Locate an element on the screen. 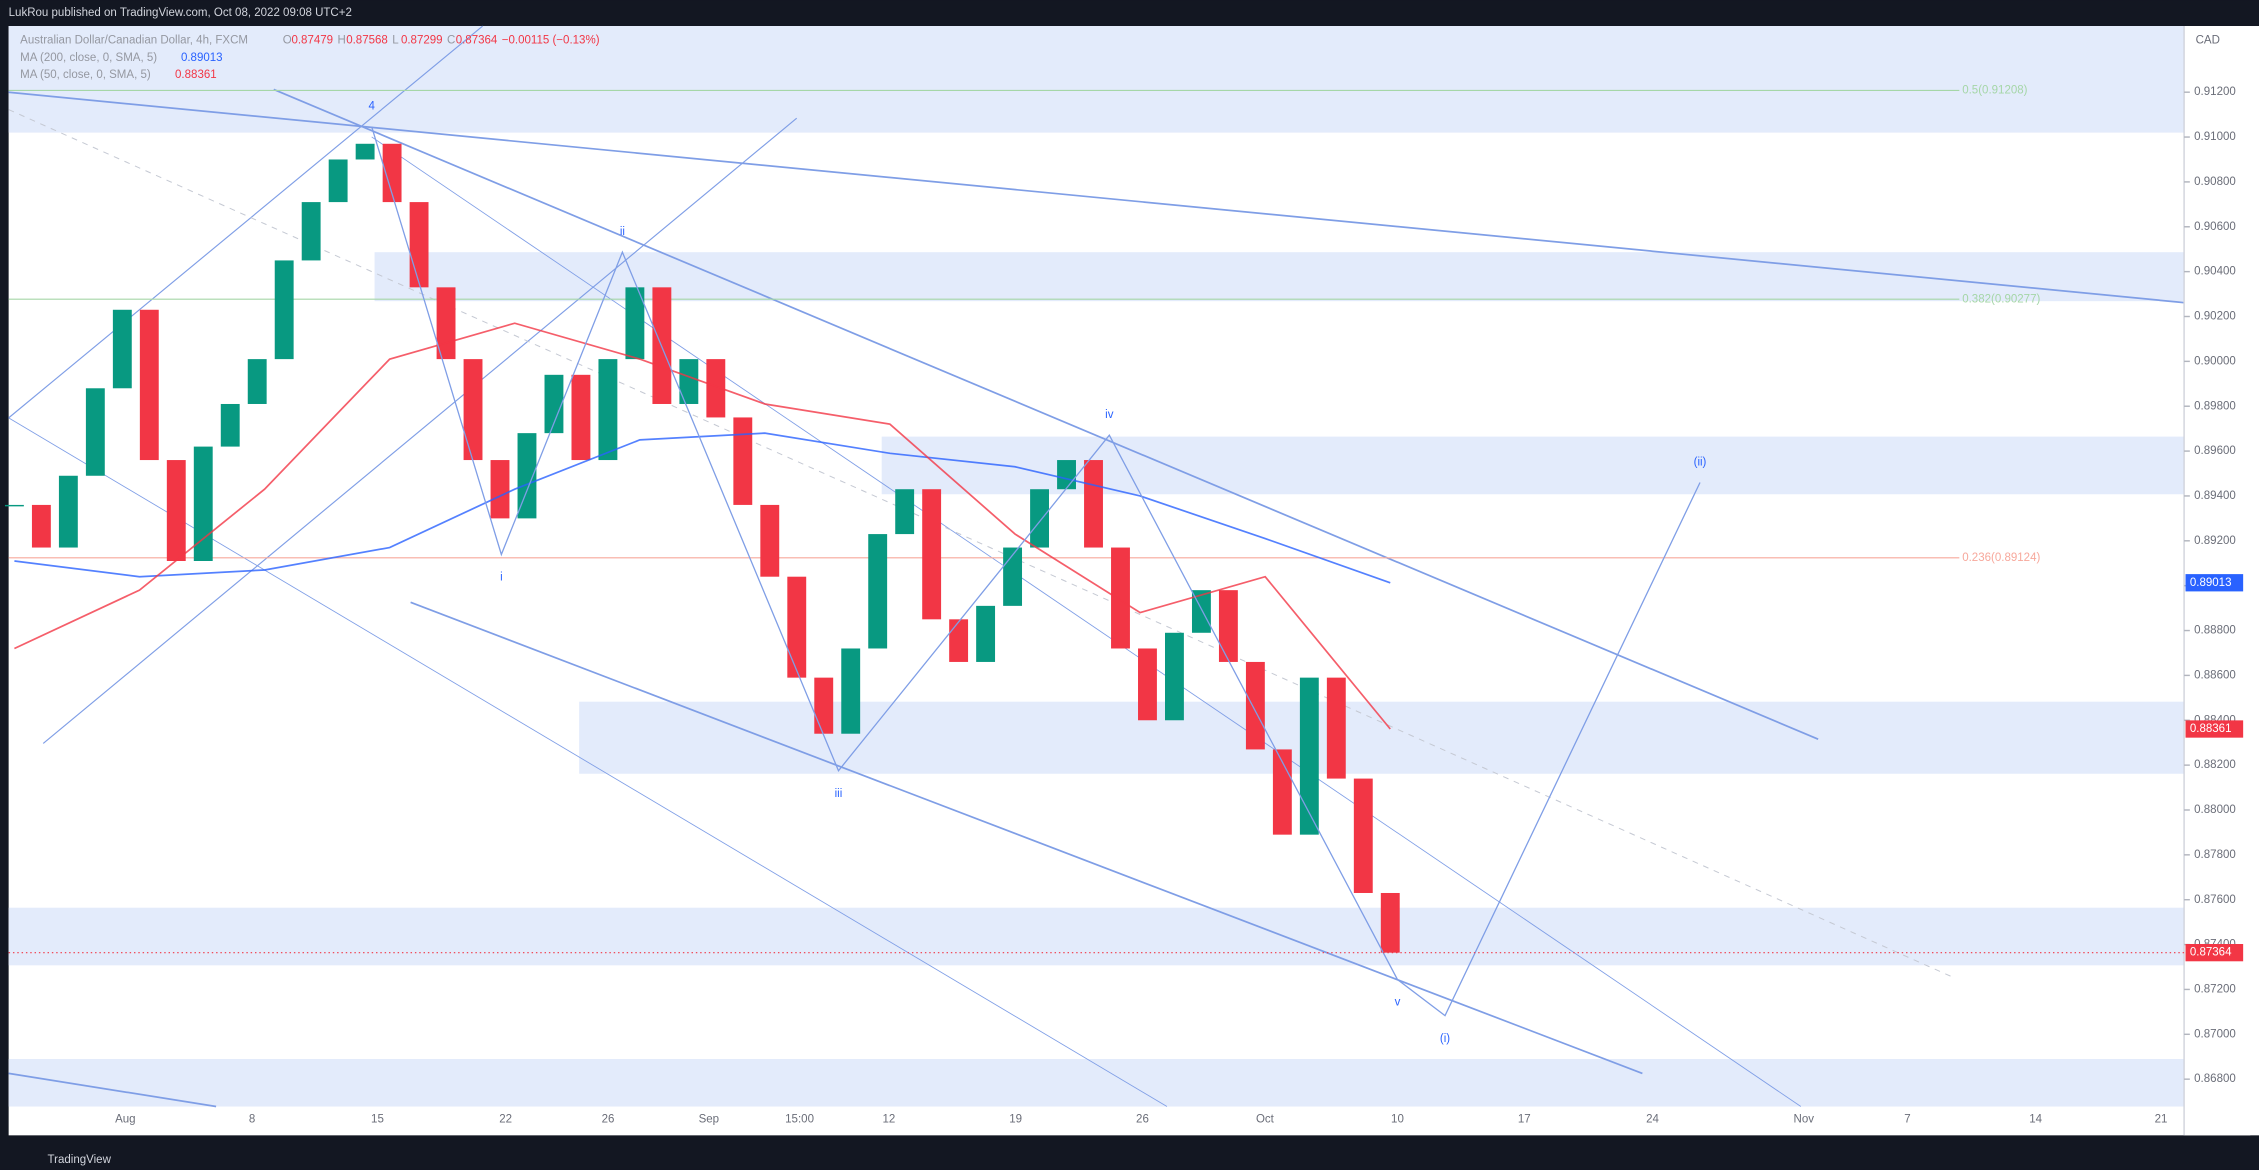 The height and width of the screenshot is (1170, 2259). y-tick-label: 0.89400 is located at coordinates (2215, 496).